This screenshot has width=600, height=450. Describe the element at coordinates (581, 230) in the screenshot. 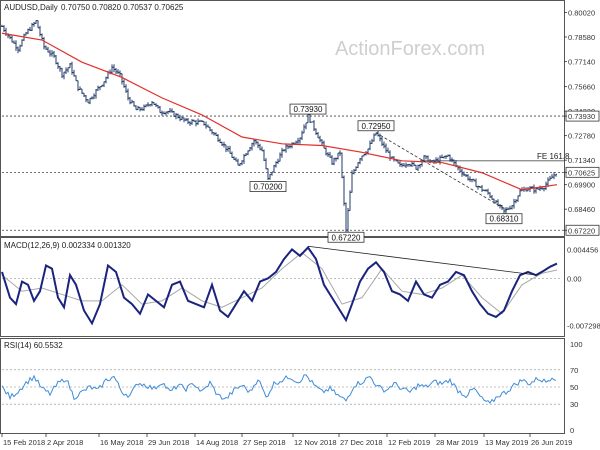

I see `price-tick-label: 0.67220` at that location.